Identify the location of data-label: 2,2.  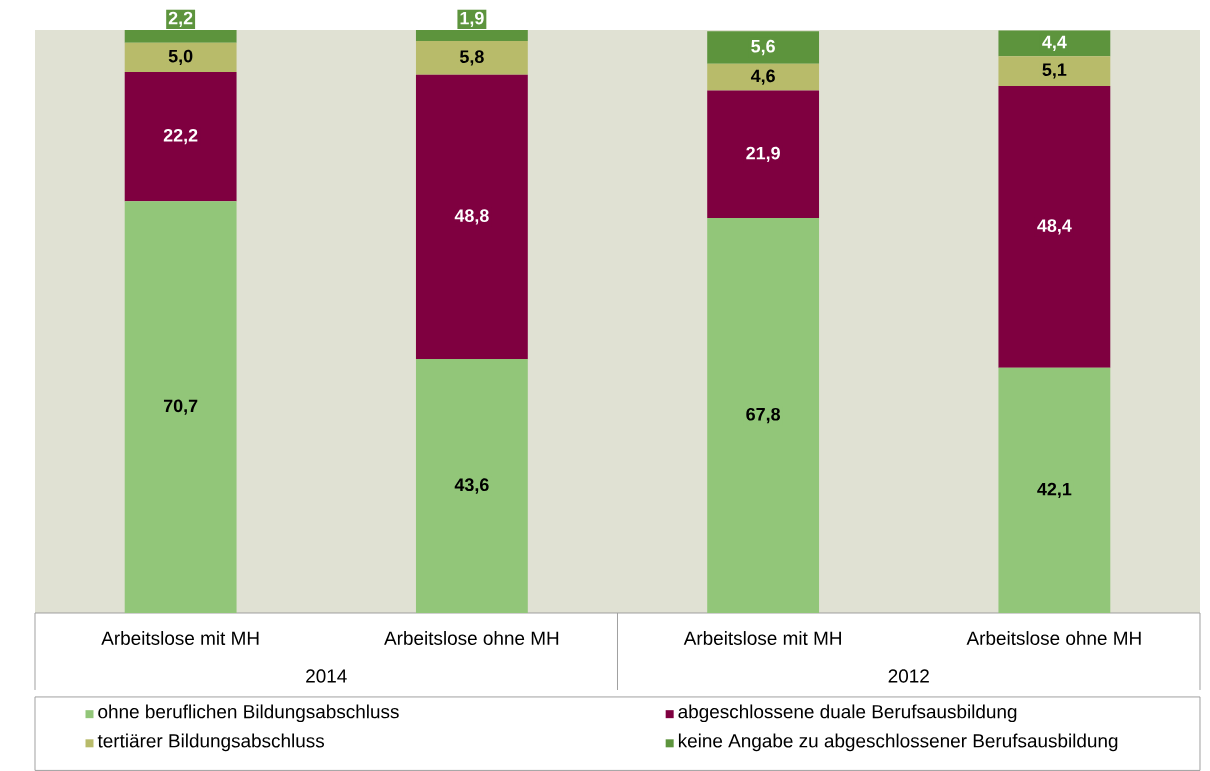
(180, 19).